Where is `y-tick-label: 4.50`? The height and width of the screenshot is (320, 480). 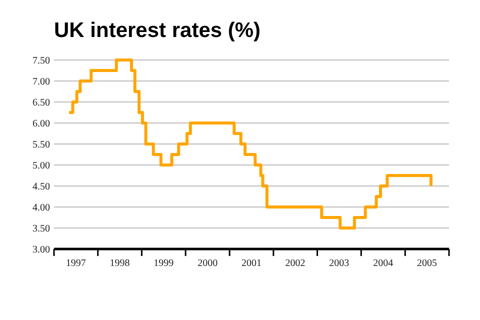
y-tick-label: 4.50 is located at coordinates (41, 187).